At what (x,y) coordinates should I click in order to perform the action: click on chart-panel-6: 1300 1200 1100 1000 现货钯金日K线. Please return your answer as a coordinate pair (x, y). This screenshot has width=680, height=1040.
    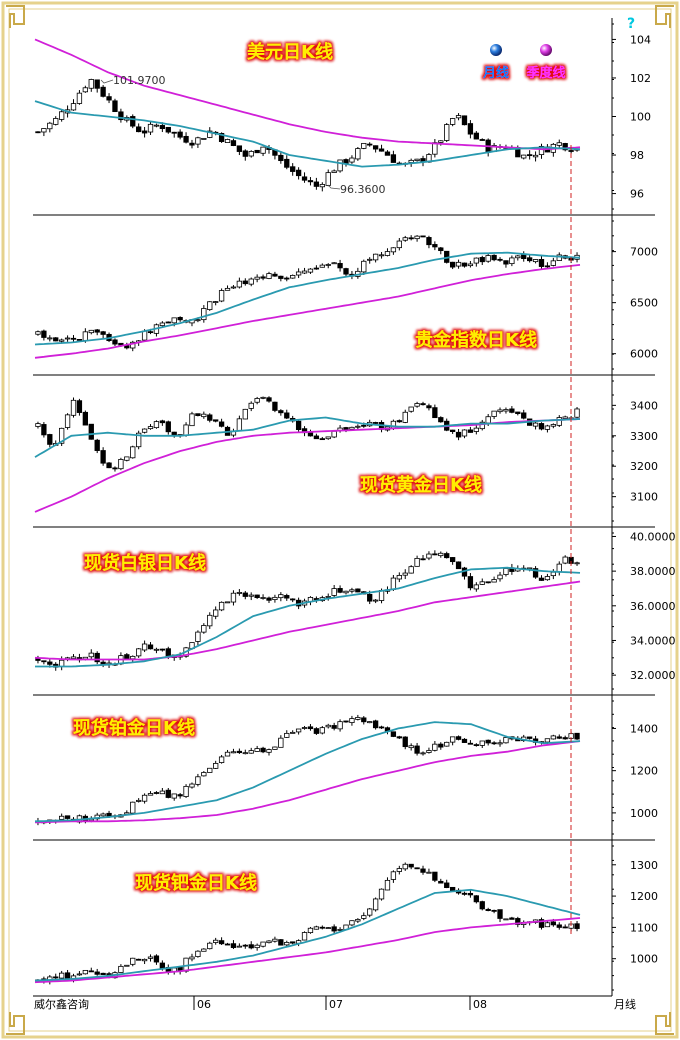
    Looking at the image, I should click on (345, 915).